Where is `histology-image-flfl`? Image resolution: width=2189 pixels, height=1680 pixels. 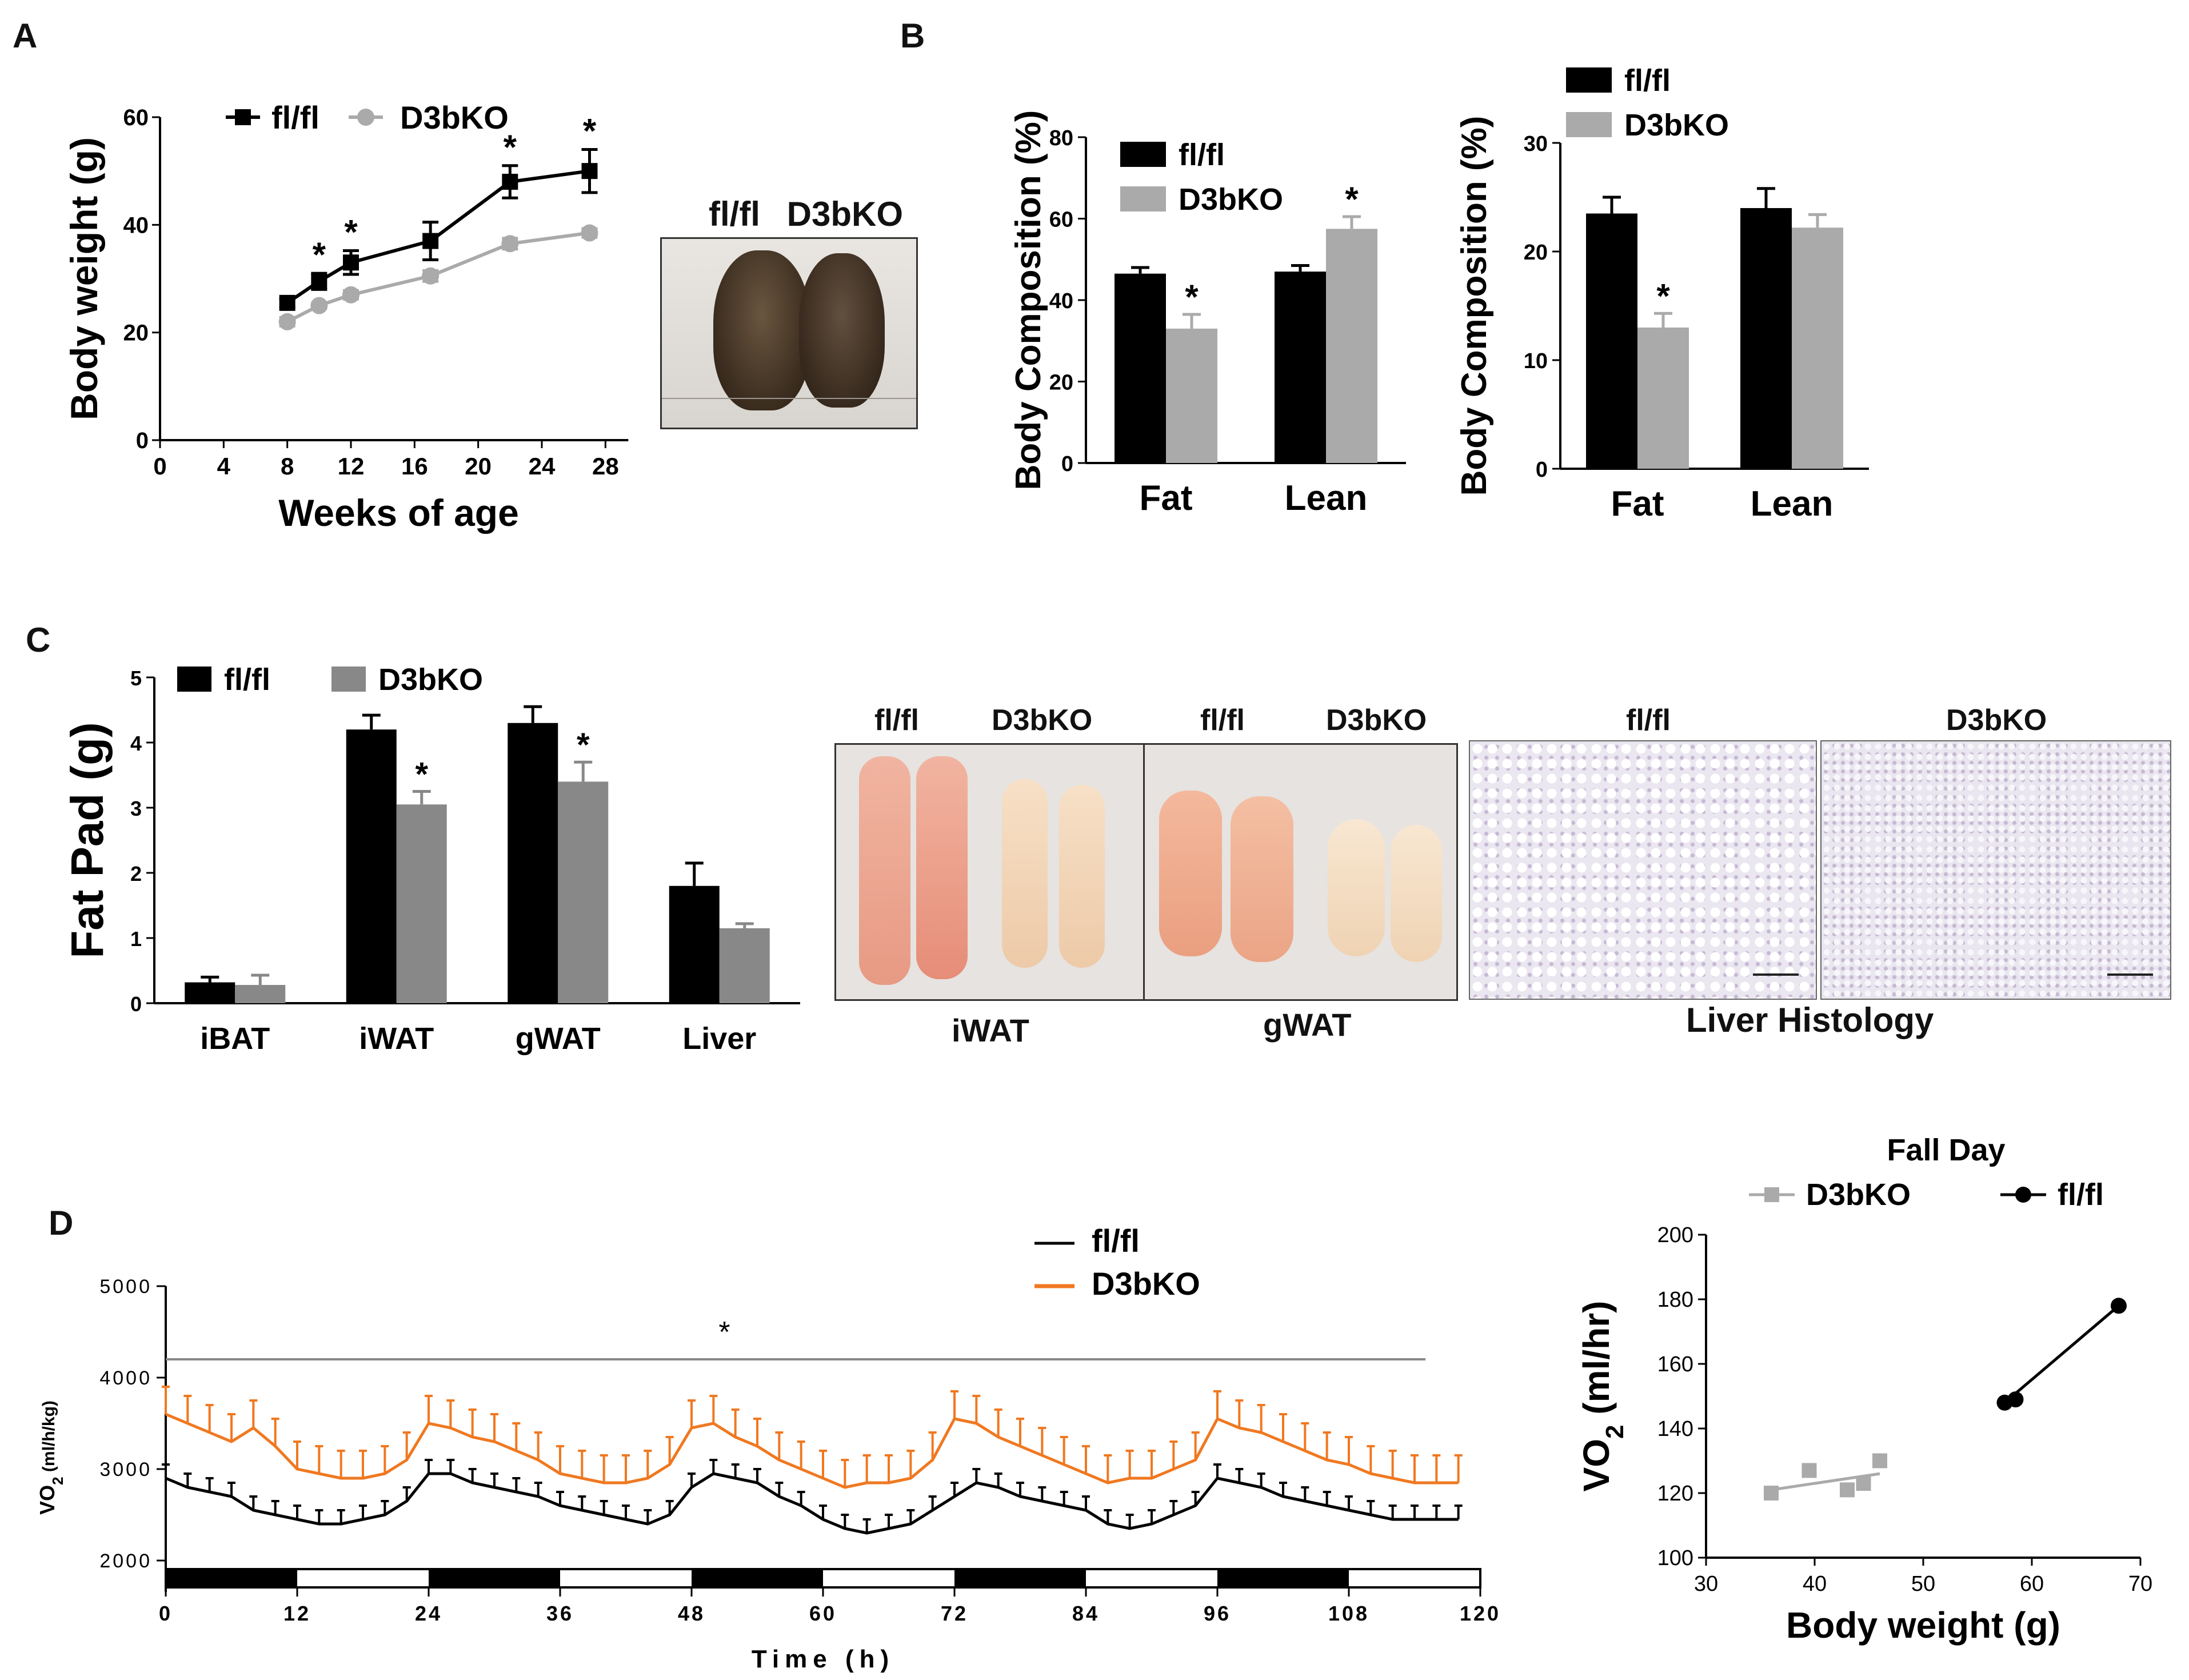
histology-image-flfl is located at coordinates (1643, 870).